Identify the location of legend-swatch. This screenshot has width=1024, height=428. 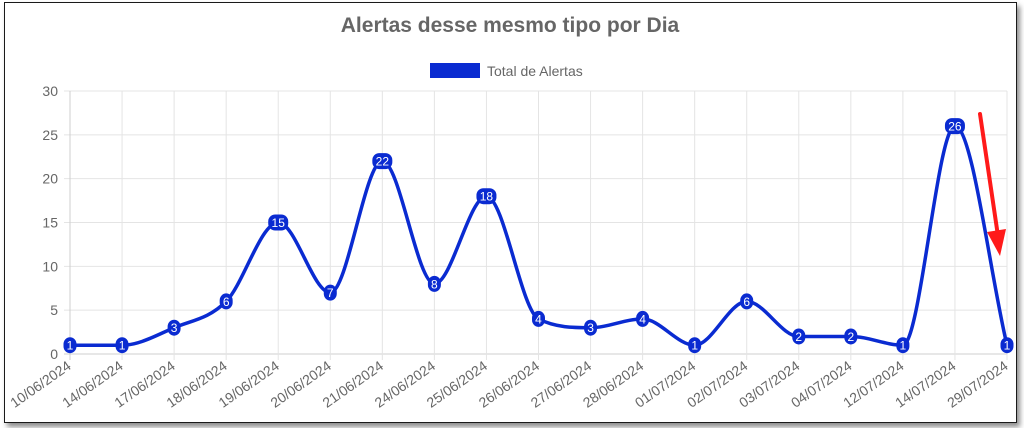
(455, 70).